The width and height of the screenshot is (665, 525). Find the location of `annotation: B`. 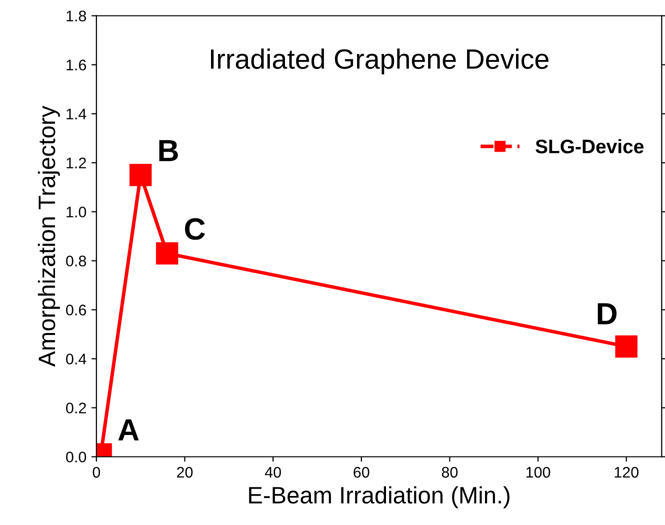

annotation: B is located at coordinates (168, 151).